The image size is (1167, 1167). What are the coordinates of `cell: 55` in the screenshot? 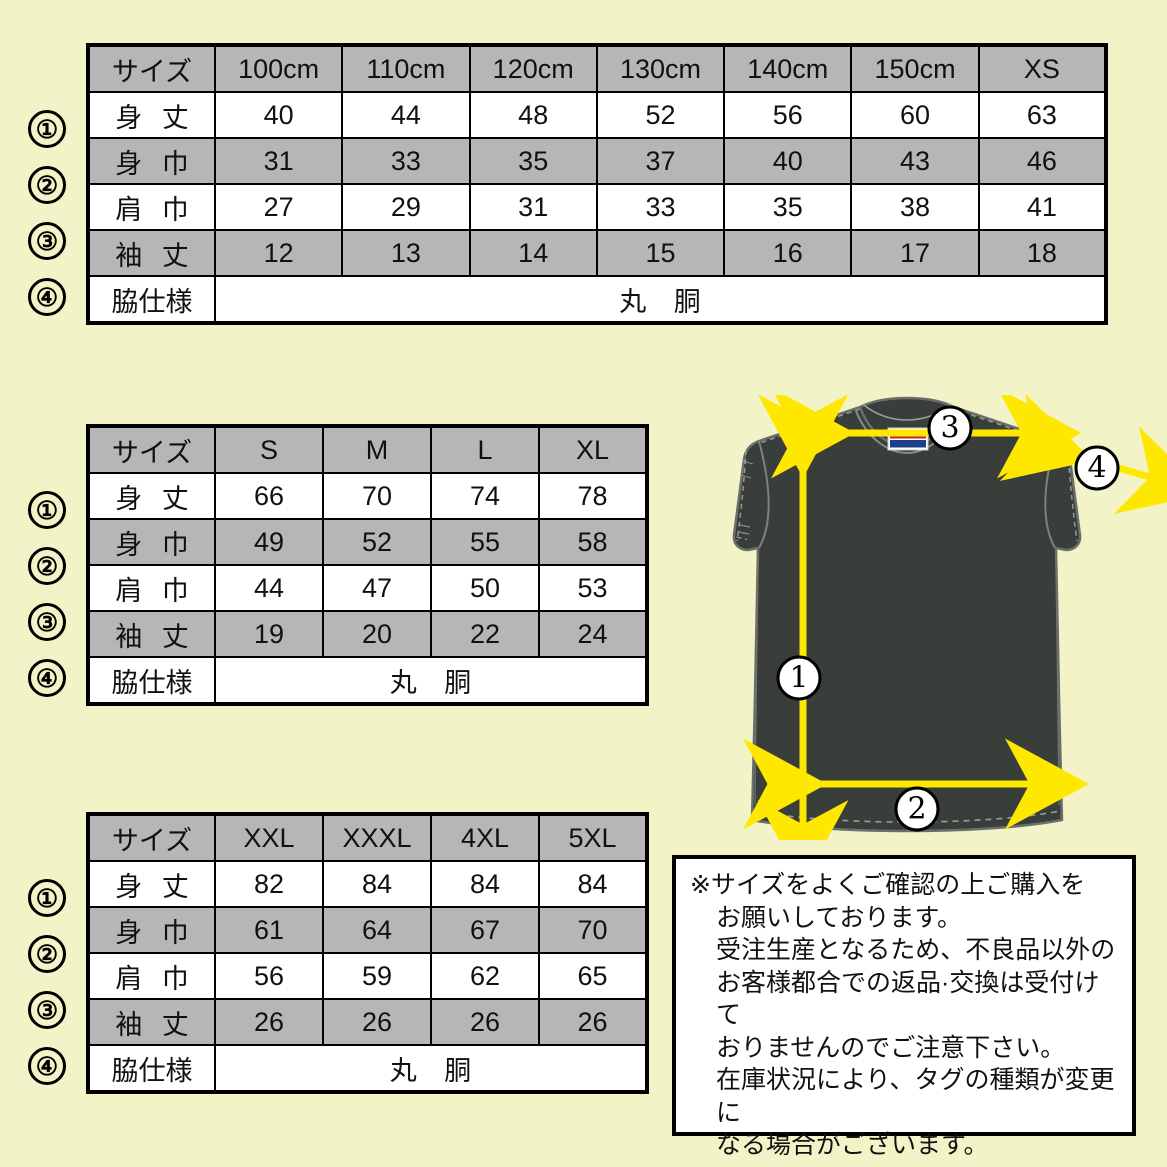 It's located at (485, 542).